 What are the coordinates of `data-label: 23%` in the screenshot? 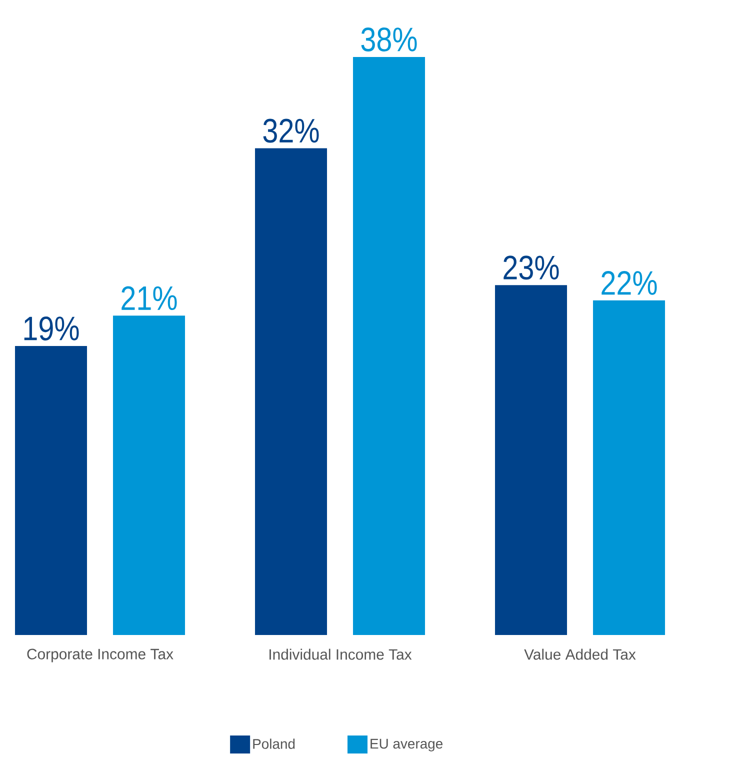 It's located at (531, 268).